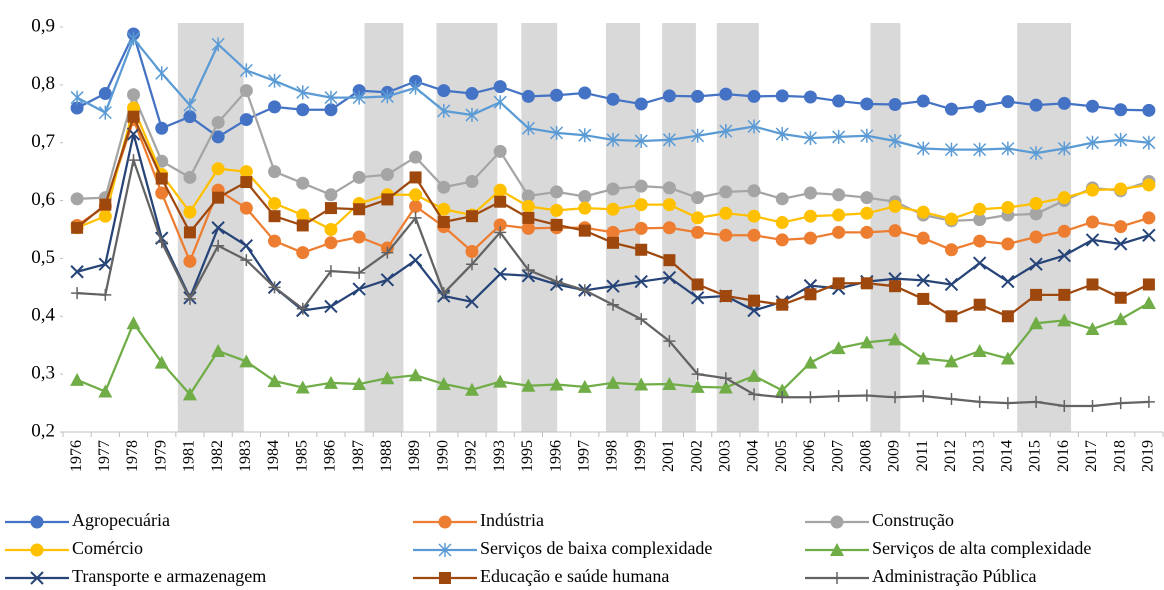  What do you see at coordinates (132, 456) in the screenshot?
I see `x-tick-label: 1978` at bounding box center [132, 456].